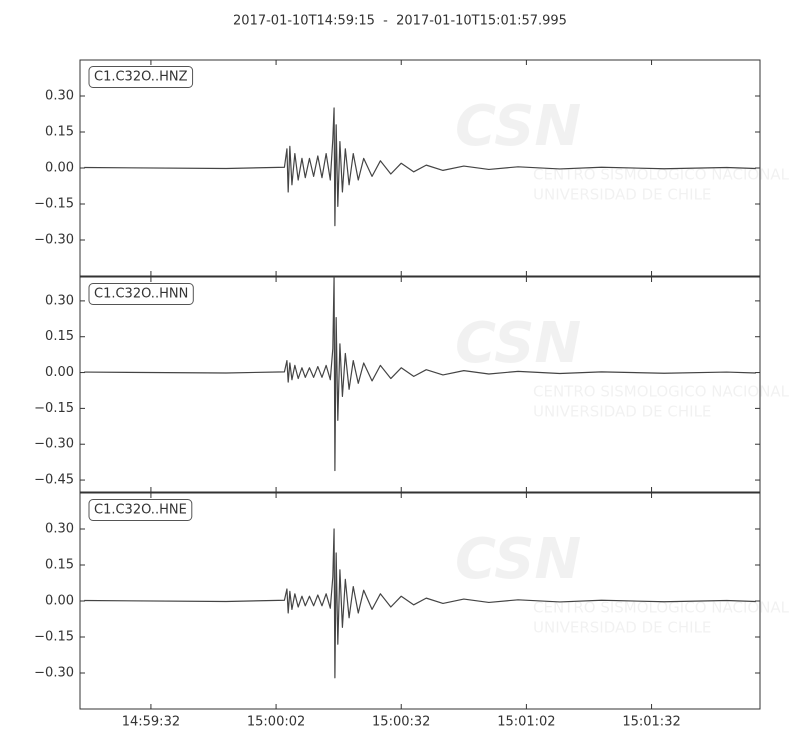 The width and height of the screenshot is (800, 750). What do you see at coordinates (526, 722) in the screenshot?
I see `x-tick-label: 15:01:02` at bounding box center [526, 722].